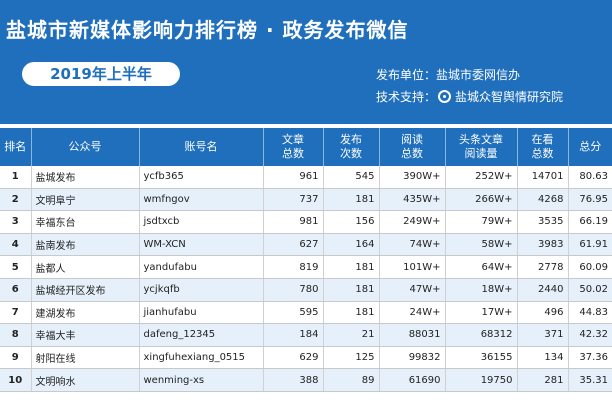  What do you see at coordinates (293, 222) in the screenshot?
I see `articles-cell: 981` at bounding box center [293, 222].